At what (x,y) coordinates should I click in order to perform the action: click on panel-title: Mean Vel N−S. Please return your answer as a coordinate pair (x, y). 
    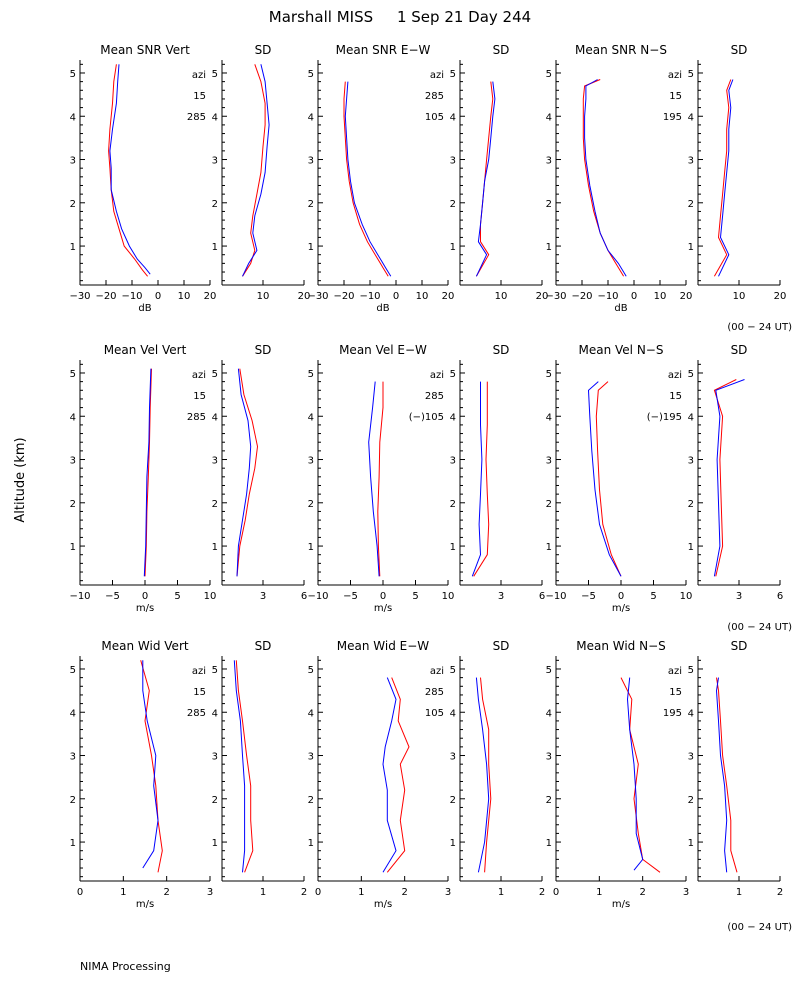
    Looking at the image, I should click on (621, 350).